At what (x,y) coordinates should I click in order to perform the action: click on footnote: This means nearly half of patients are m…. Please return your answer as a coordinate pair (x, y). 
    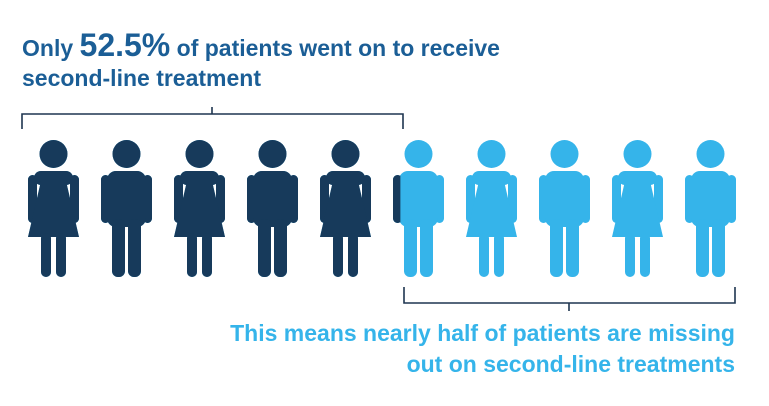
    Looking at the image, I should click on (455, 349).